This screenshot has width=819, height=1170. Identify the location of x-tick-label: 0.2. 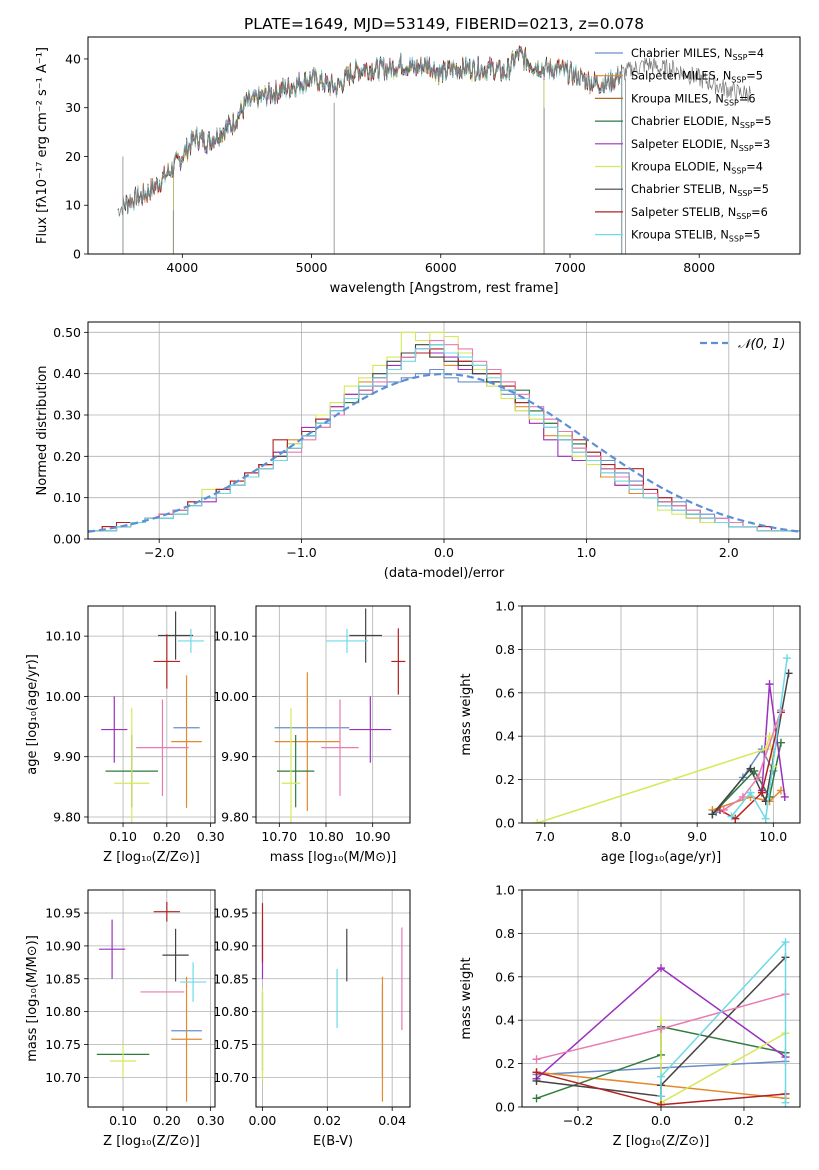
(744, 1120).